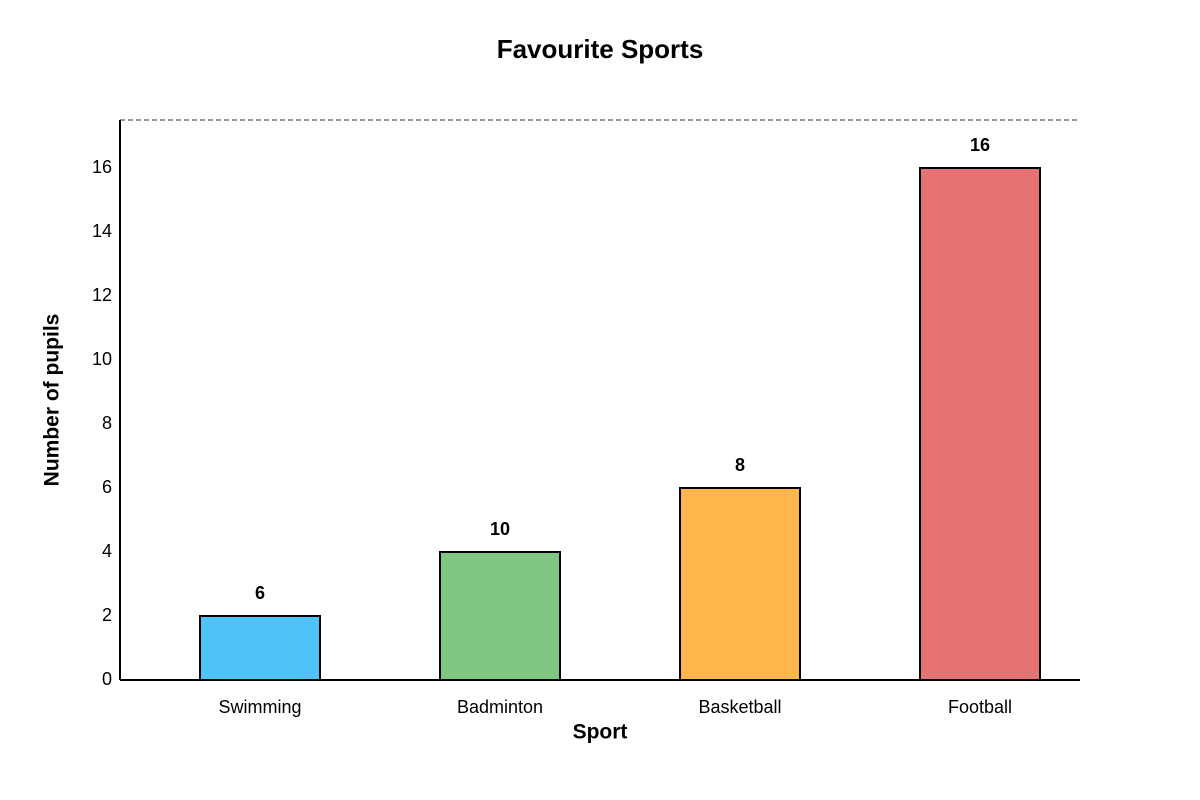  What do you see at coordinates (600, 732) in the screenshot?
I see `x-axis-label: Sport` at bounding box center [600, 732].